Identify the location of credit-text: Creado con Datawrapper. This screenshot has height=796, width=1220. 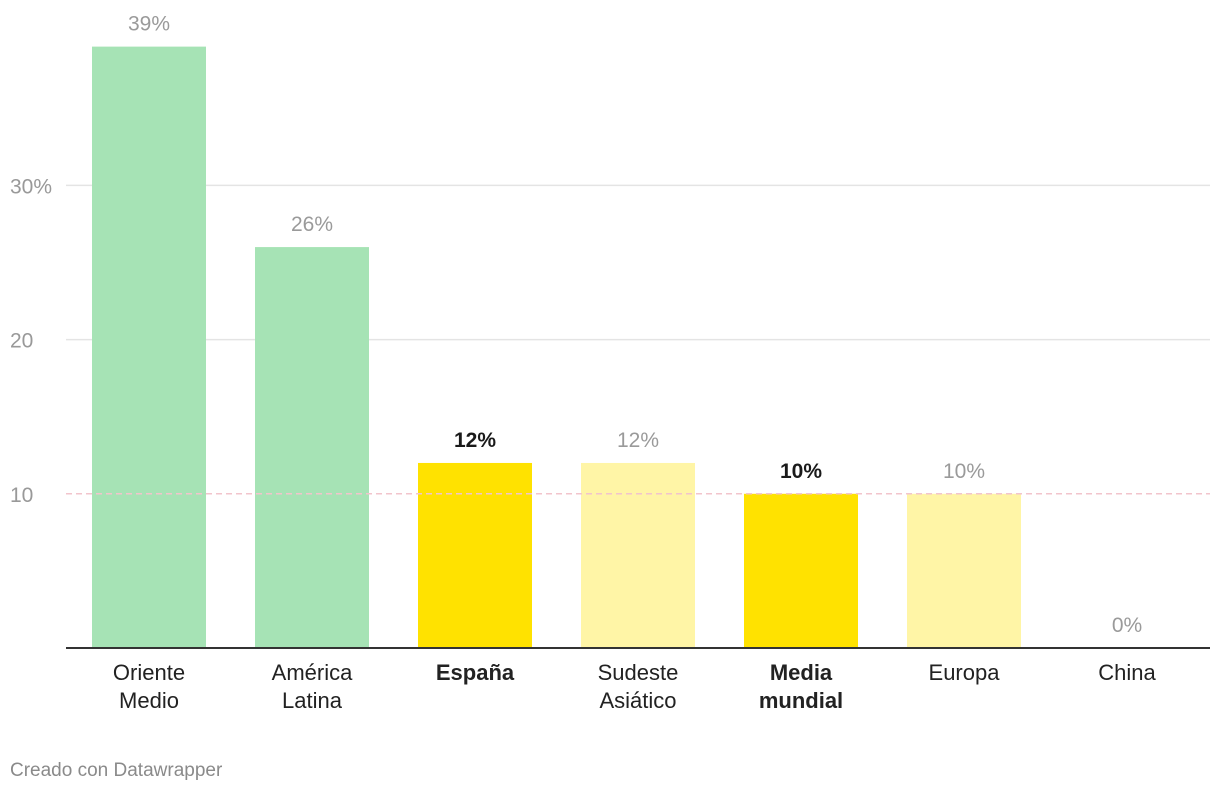
(116, 770).